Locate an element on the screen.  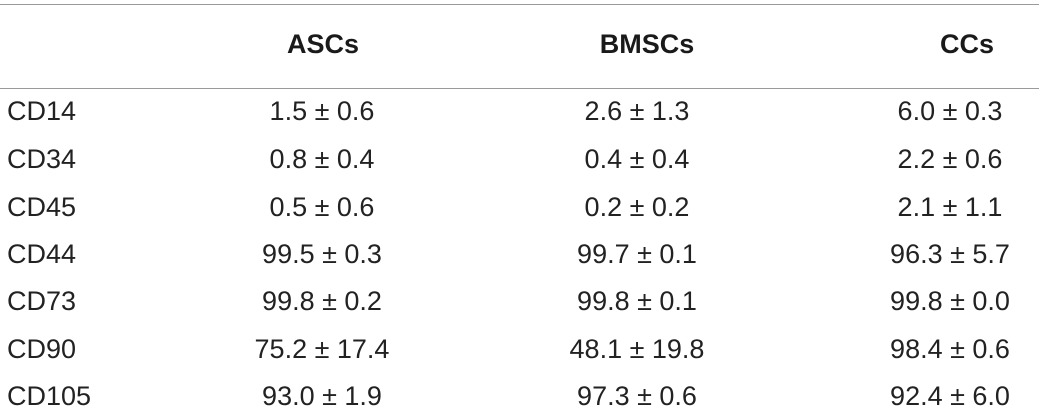
cell-ccs: 92.4 ± 6.0 is located at coordinates (950, 396).